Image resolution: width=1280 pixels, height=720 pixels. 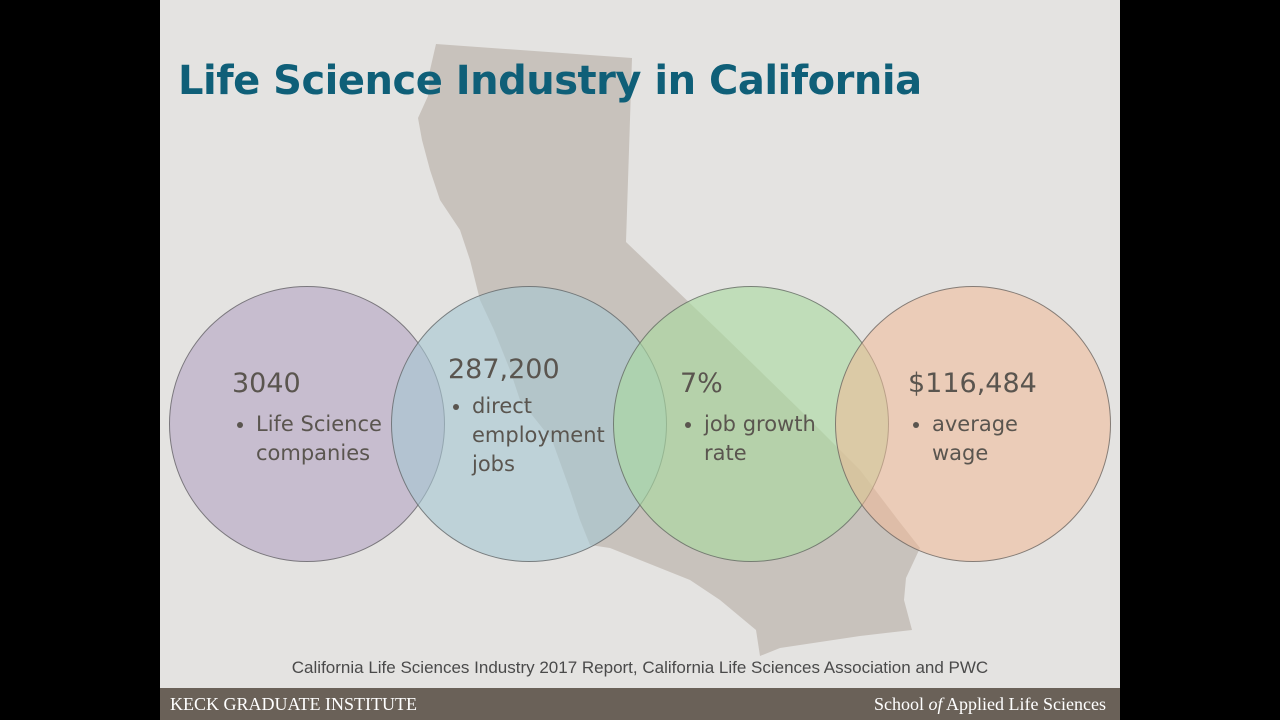 What do you see at coordinates (977, 439) in the screenshot?
I see `stat-label: average wage` at bounding box center [977, 439].